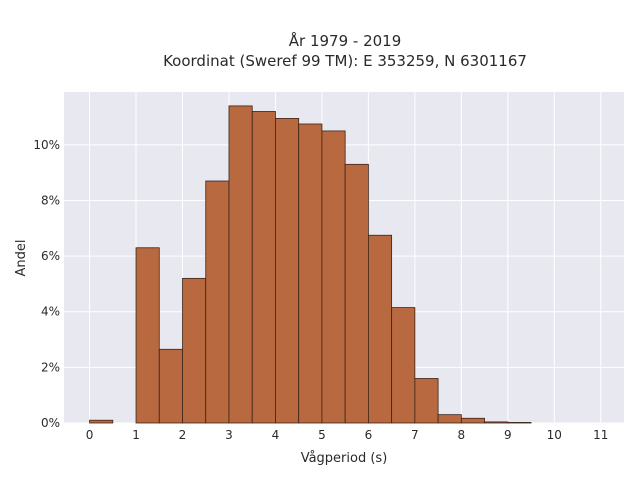  Describe the element at coordinates (344, 458) in the screenshot. I see `x-axis-label: Vågperiod (s)` at that location.